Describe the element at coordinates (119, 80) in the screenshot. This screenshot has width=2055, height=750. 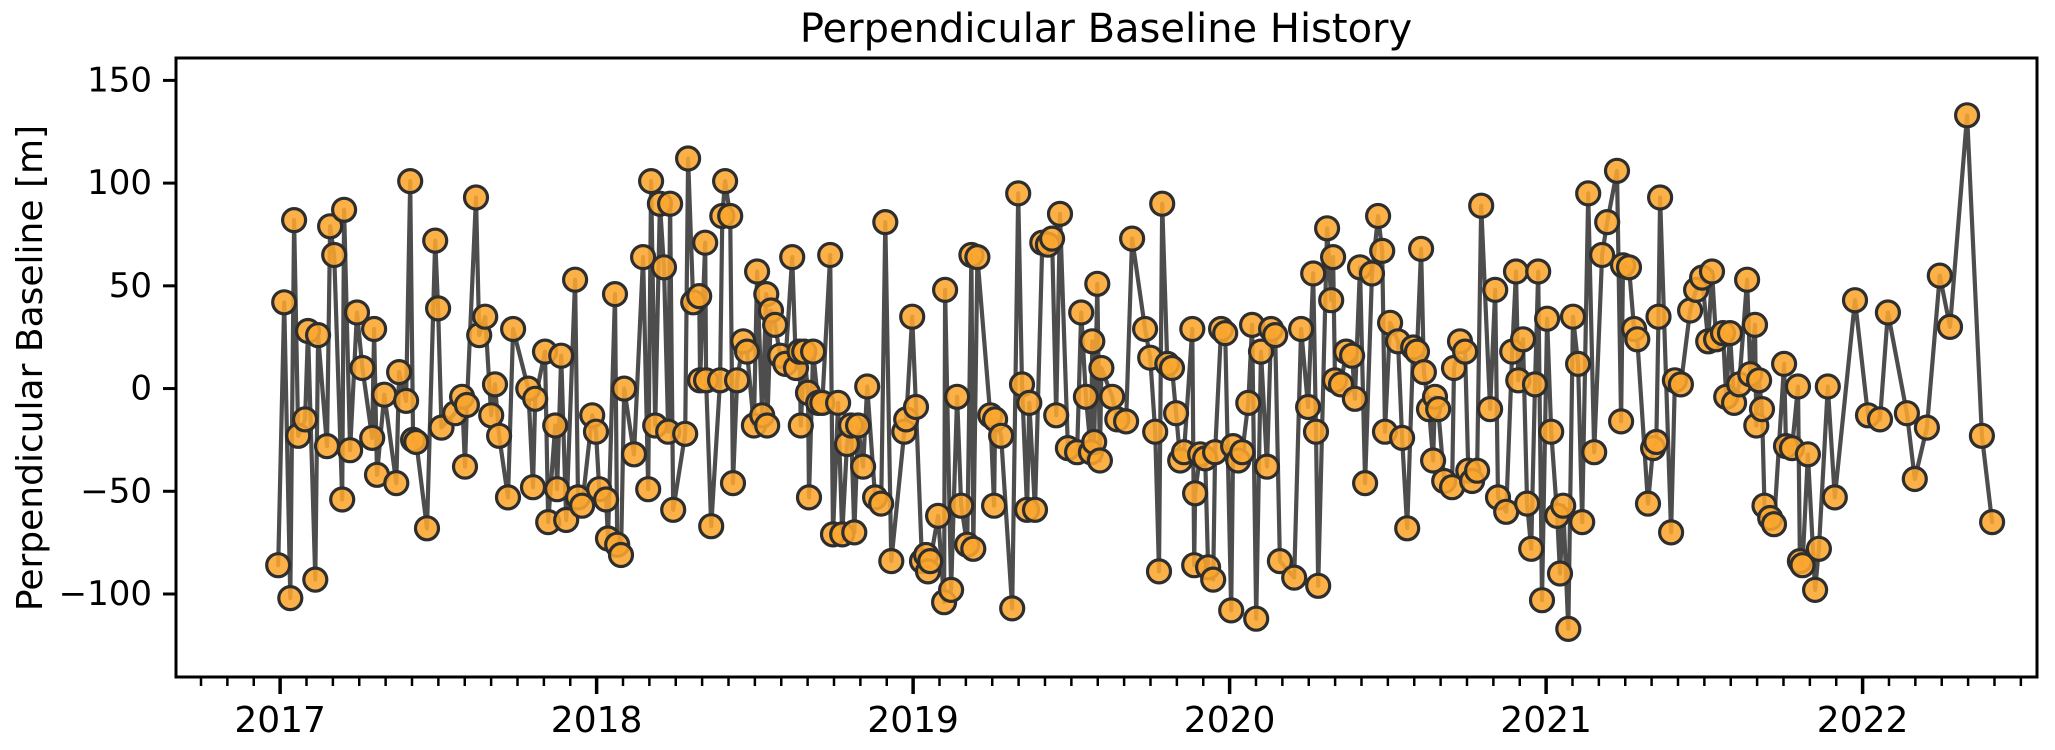
I see `y-tick-label: 150` at that location.